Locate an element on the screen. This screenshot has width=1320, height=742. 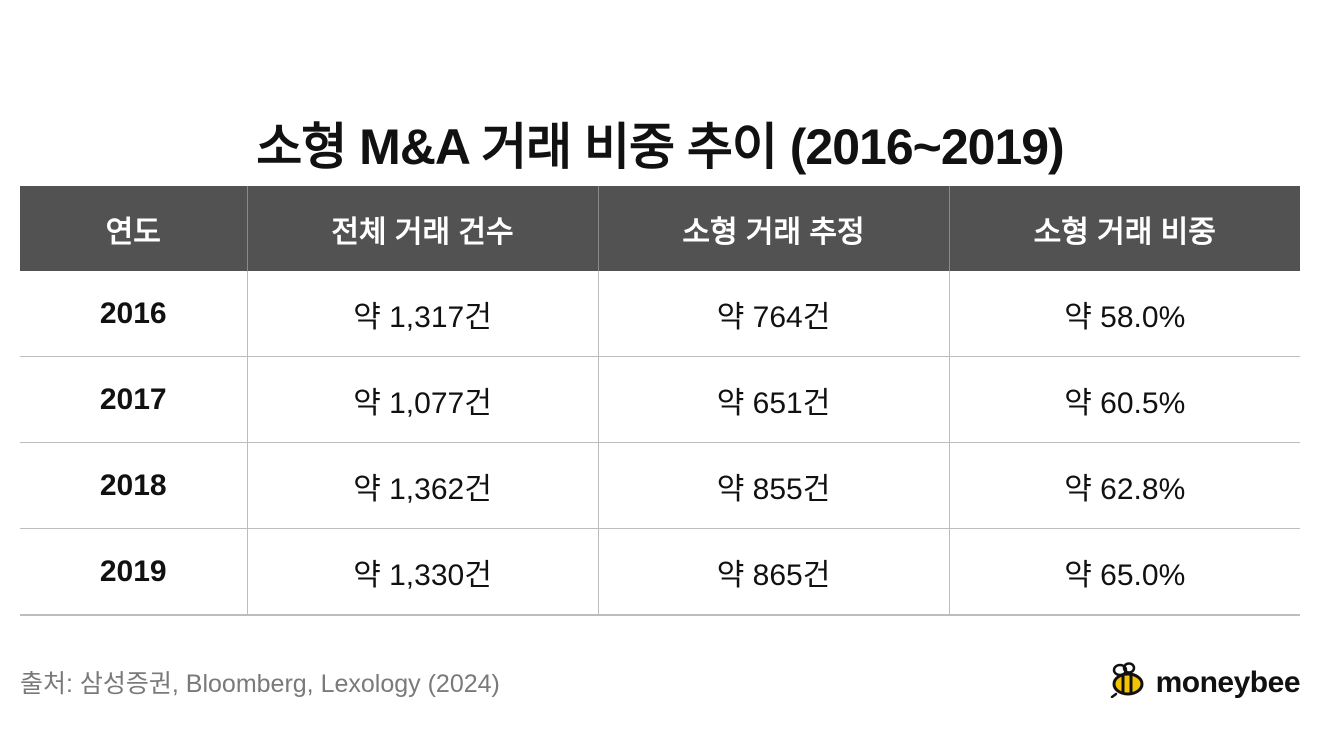
total-deals-cell: 약 1,077건 is located at coordinates (422, 399).